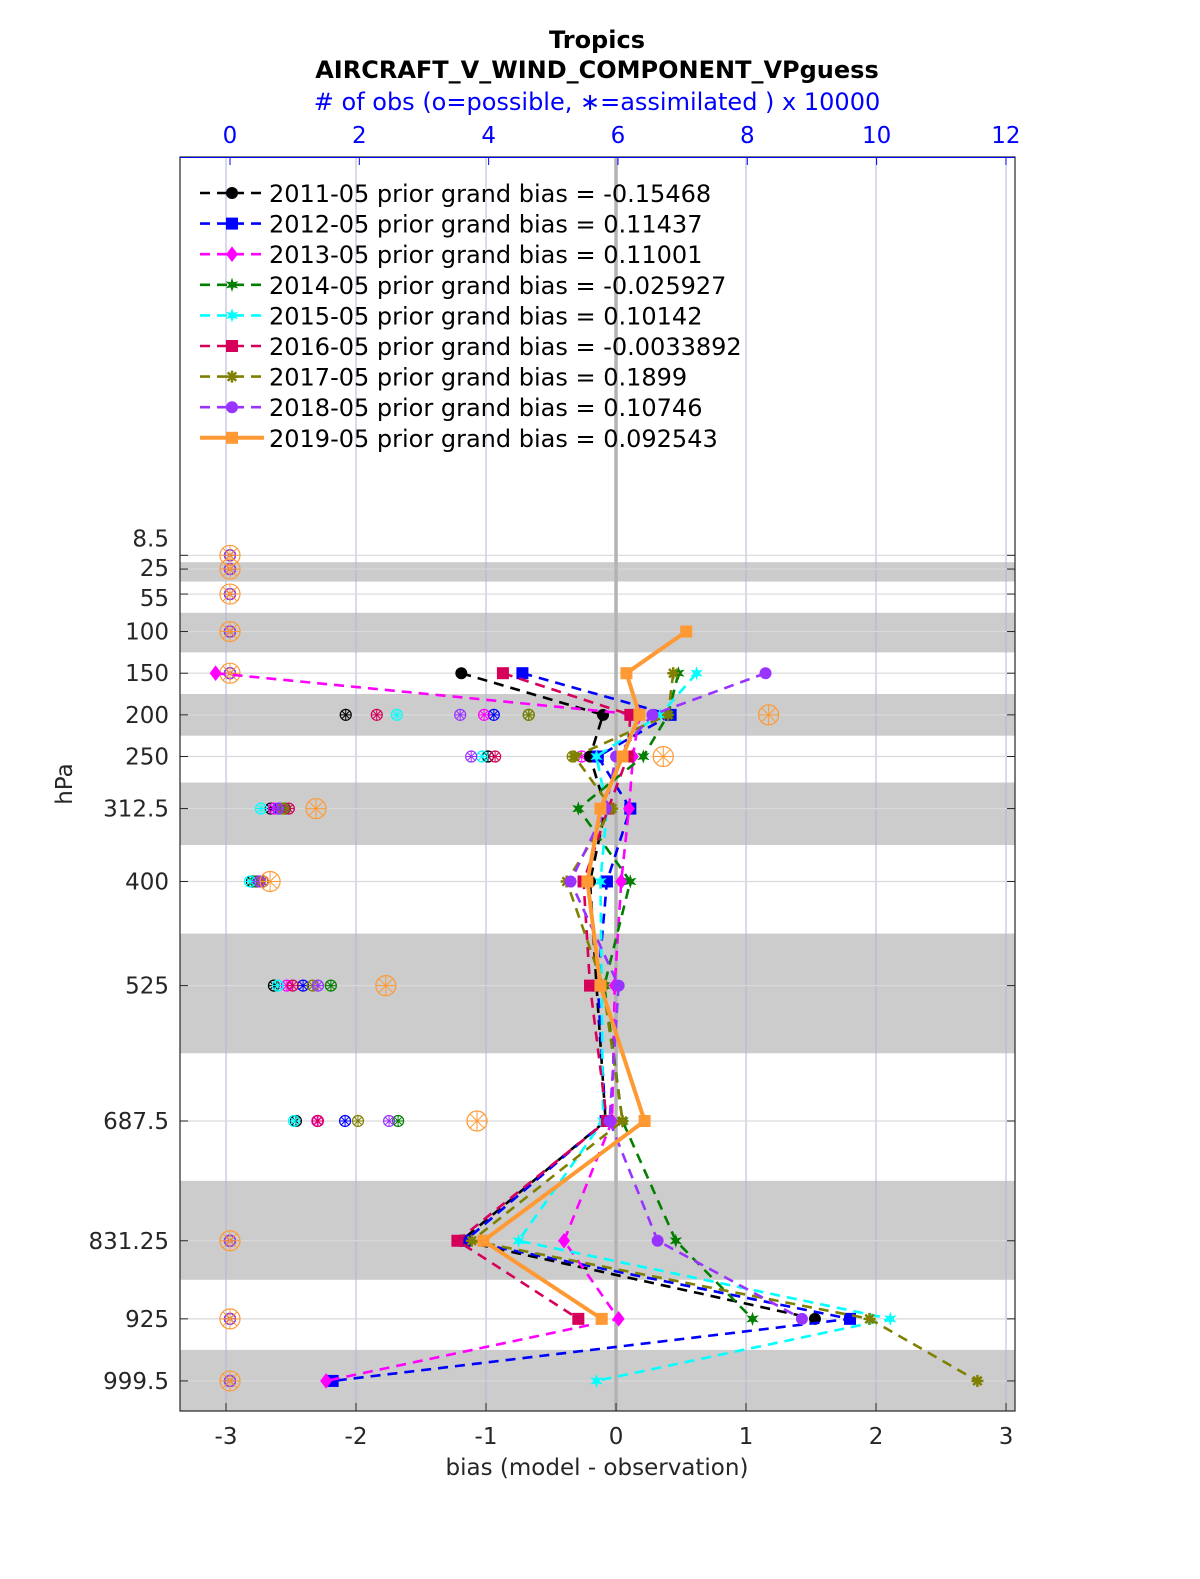 This screenshot has height=1579, width=1200. I want to click on top-tick-label: 0, so click(230, 136).